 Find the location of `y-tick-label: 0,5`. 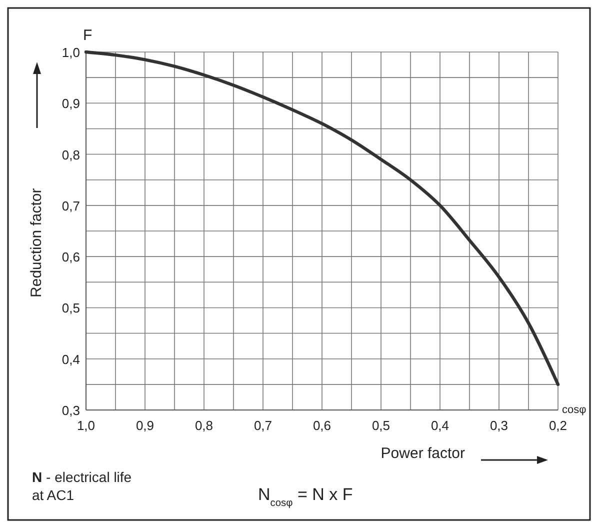

y-tick-label: 0,5 is located at coordinates (71, 308).